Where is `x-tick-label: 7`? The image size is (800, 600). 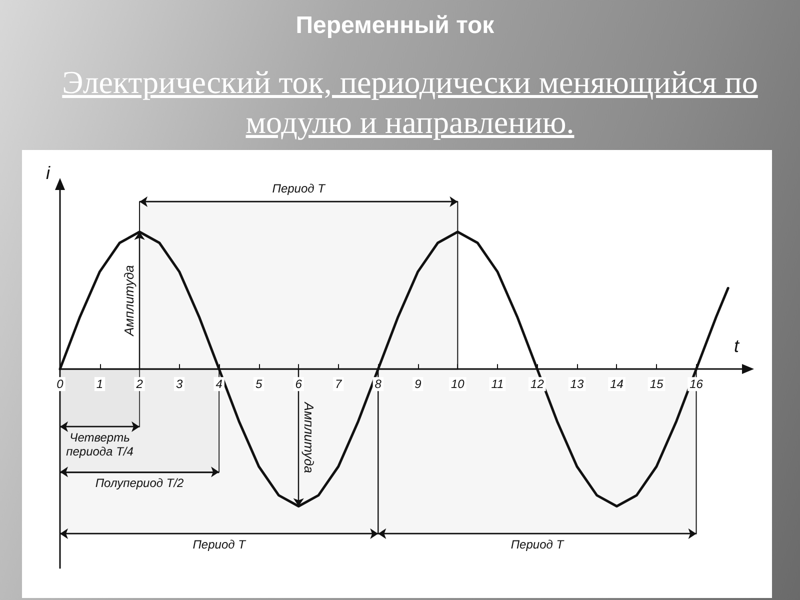 x-tick-label: 7 is located at coordinates (339, 384).